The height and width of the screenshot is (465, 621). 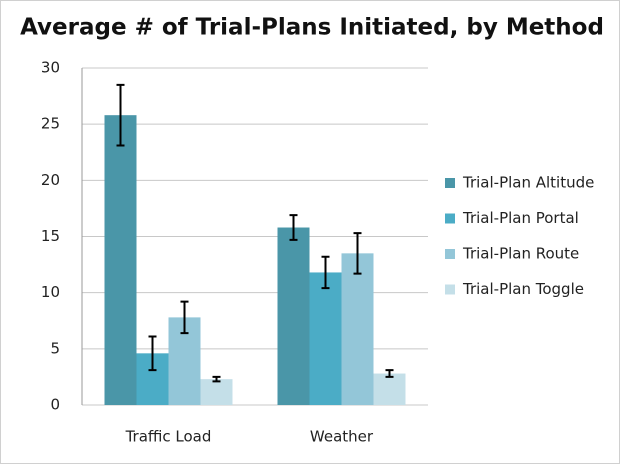 What do you see at coordinates (50, 124) in the screenshot?
I see `y-tick-label: 25` at bounding box center [50, 124].